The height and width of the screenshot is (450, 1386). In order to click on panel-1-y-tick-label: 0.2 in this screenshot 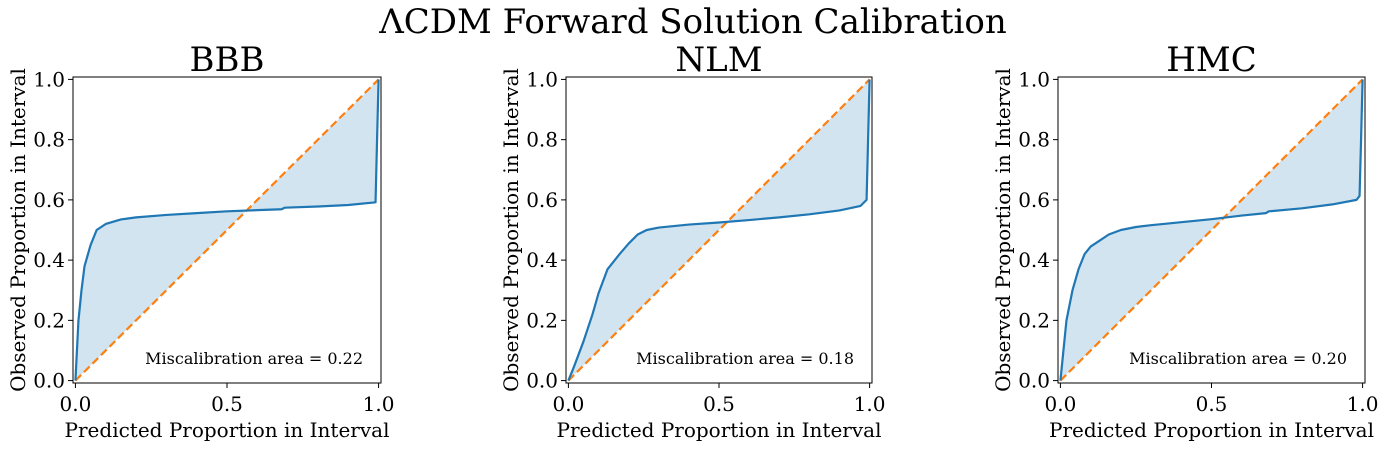, I will do `click(49, 320)`.